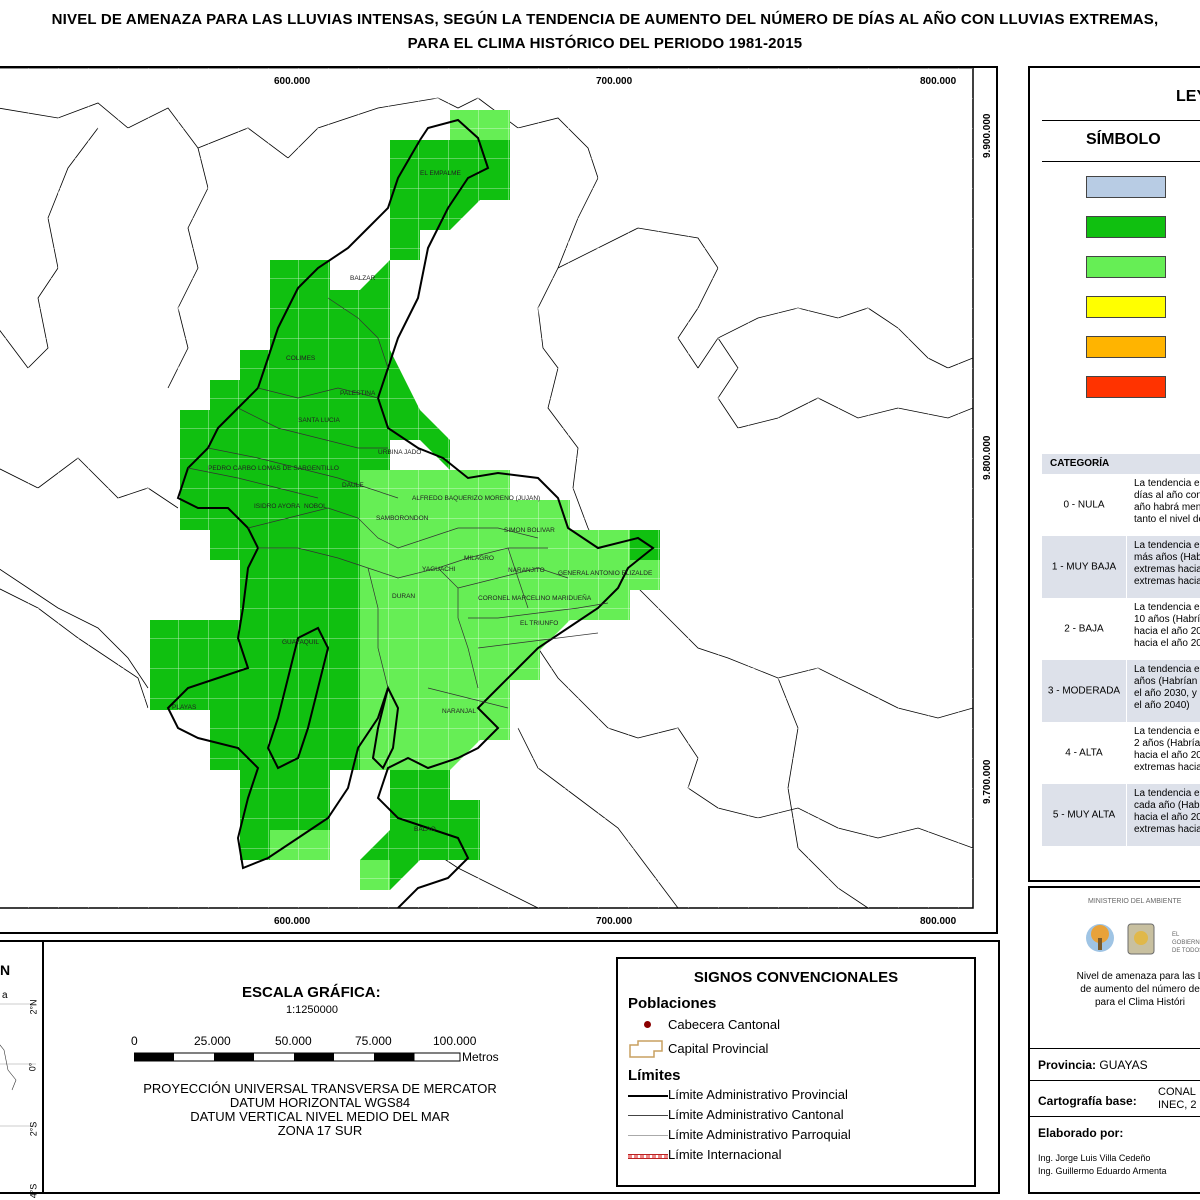 This screenshot has height=1200, width=1200. I want to click on town-label: SAMBORONDON, so click(402, 518).